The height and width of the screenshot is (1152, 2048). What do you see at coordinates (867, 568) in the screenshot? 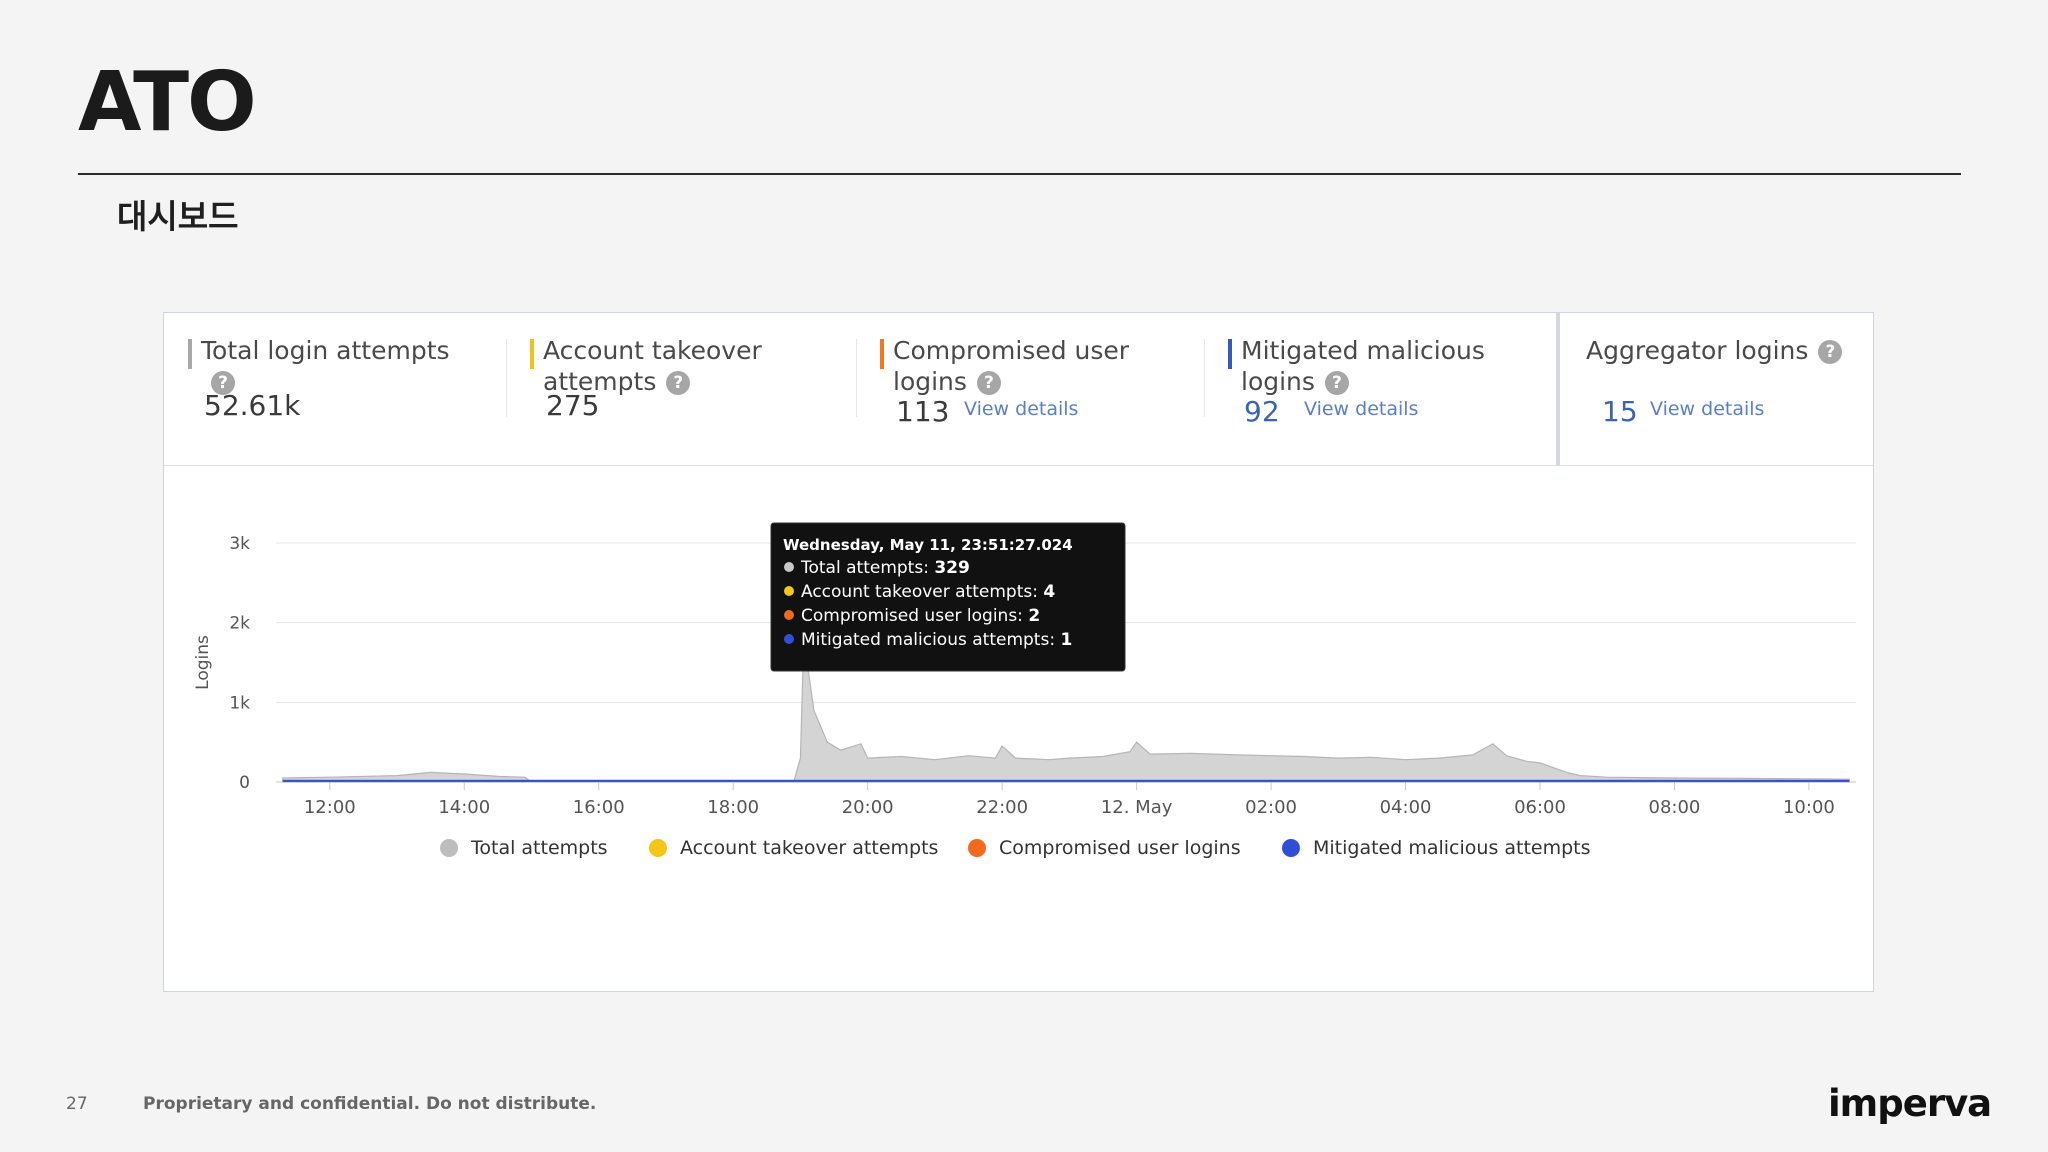
I see `tooltip-line-label: Total attempts:` at bounding box center [867, 568].